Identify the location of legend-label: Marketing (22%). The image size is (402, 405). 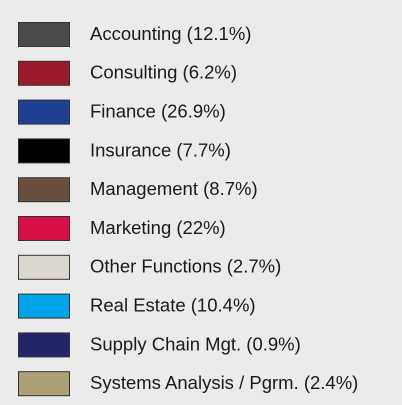
(158, 227).